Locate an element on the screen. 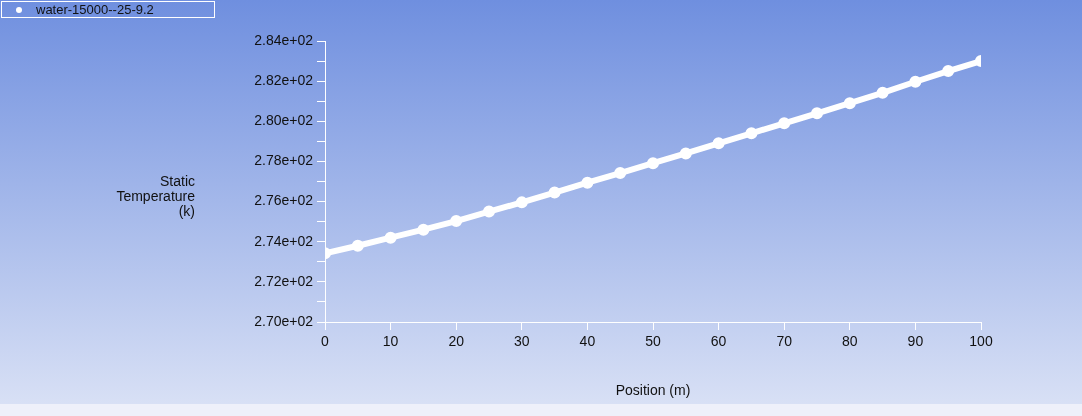  x-tick-label: 30 is located at coordinates (522, 341).